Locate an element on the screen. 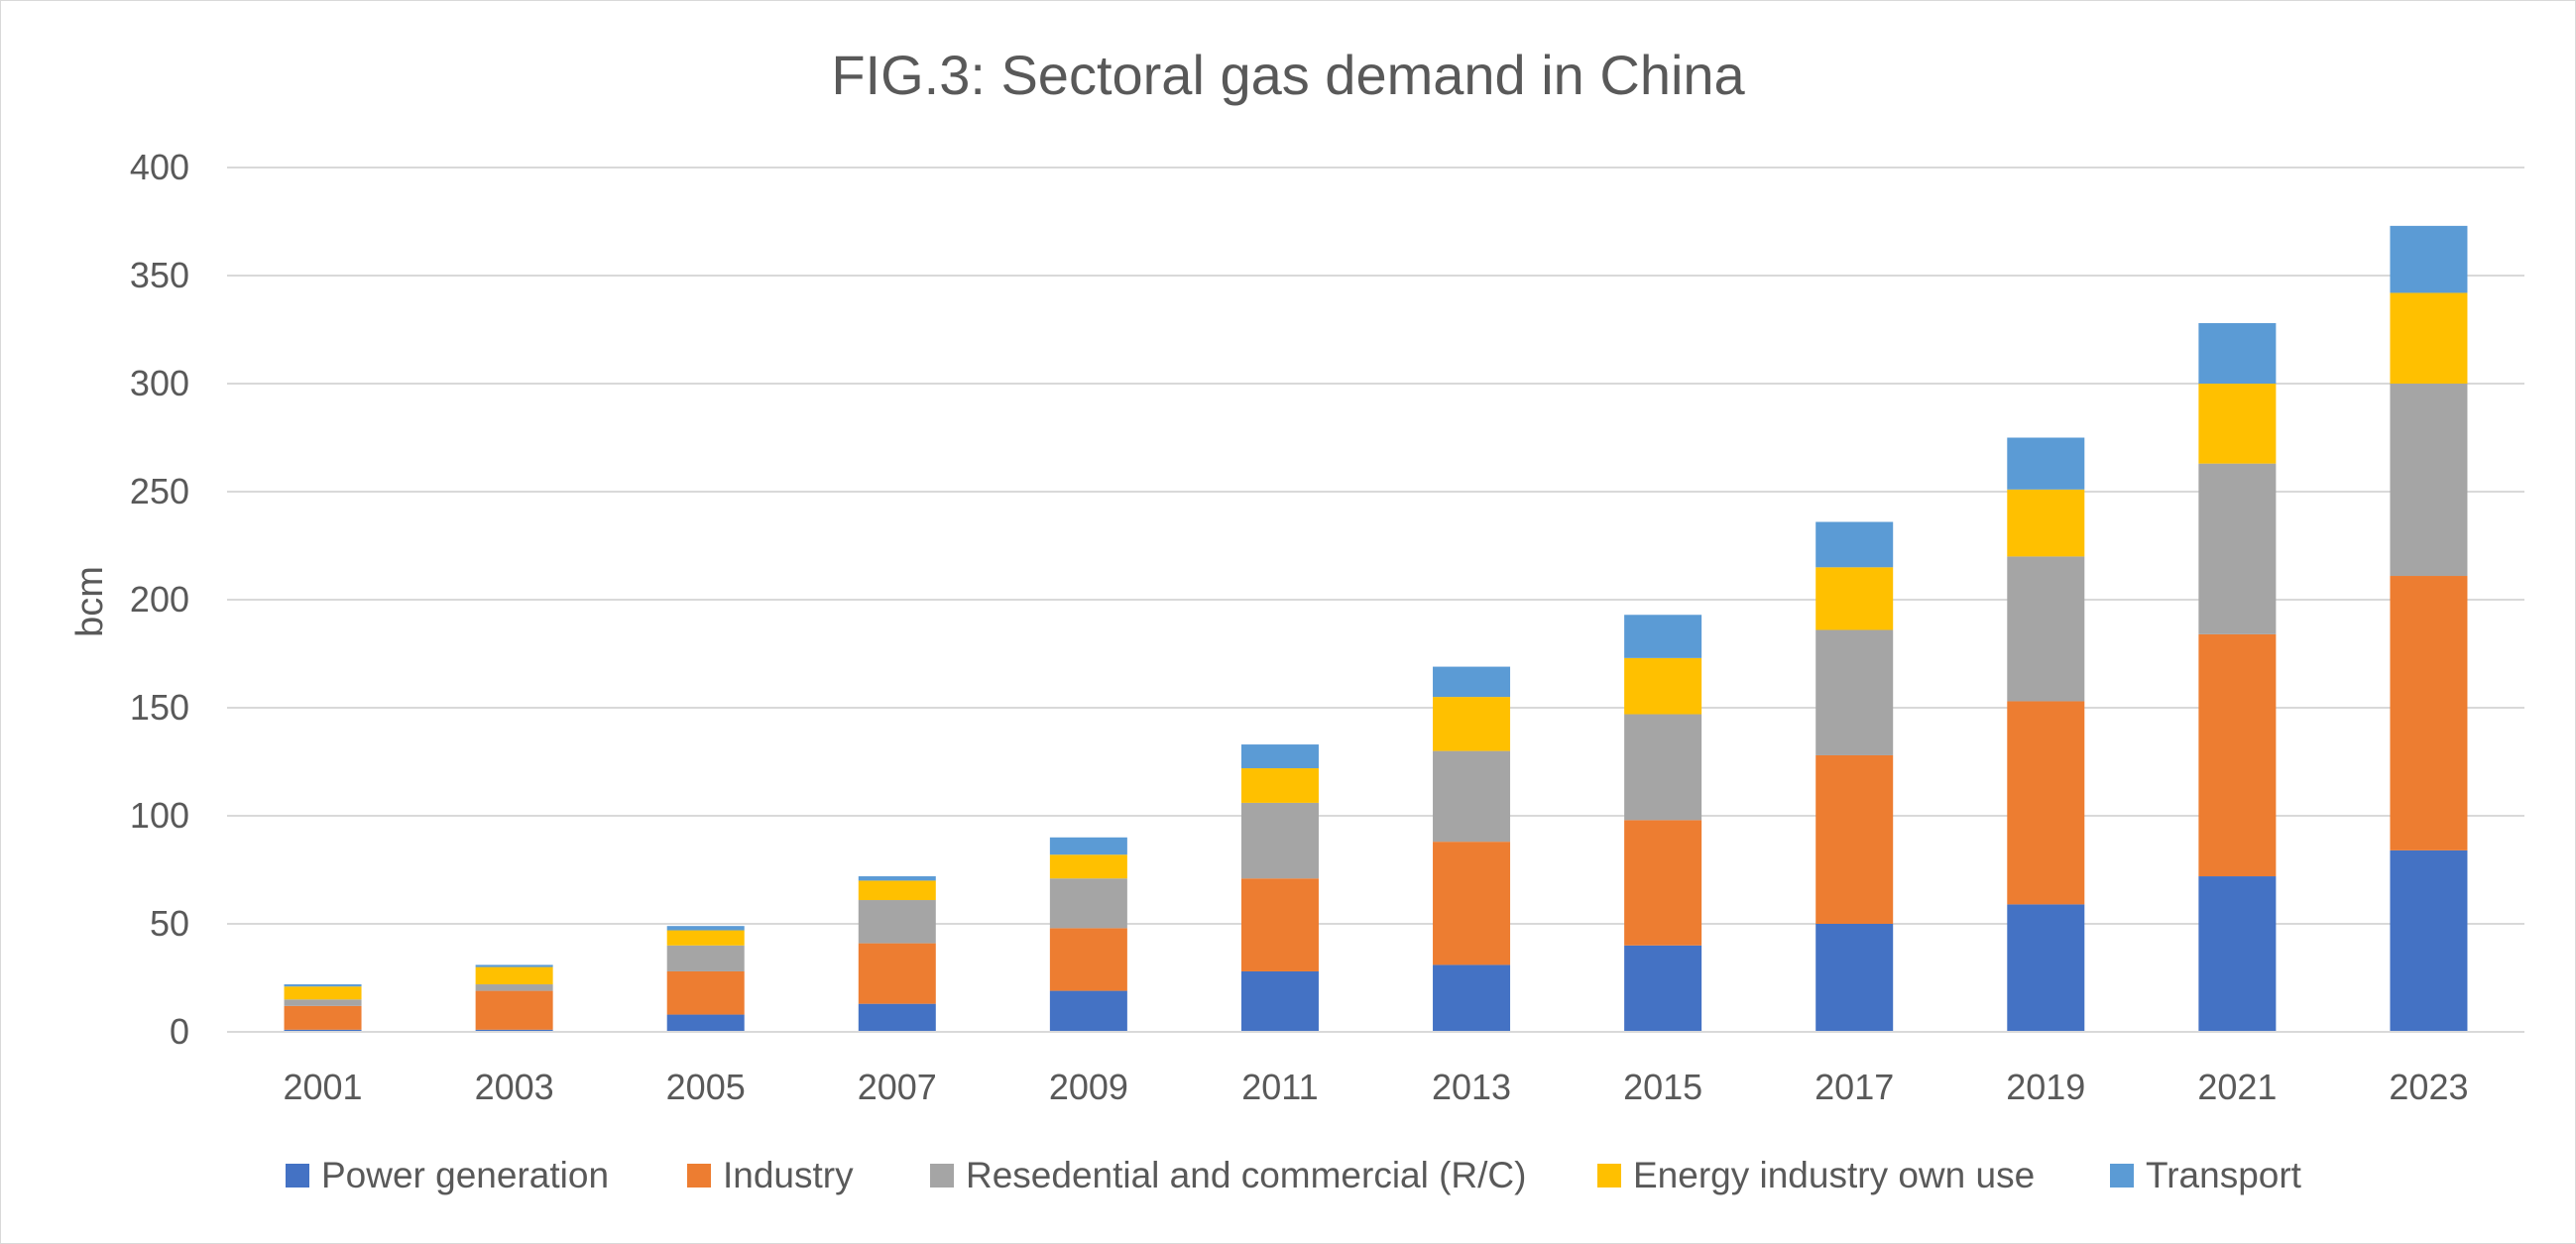 The width and height of the screenshot is (2576, 1244). legend-label: Energy industry own use is located at coordinates (1834, 1175).